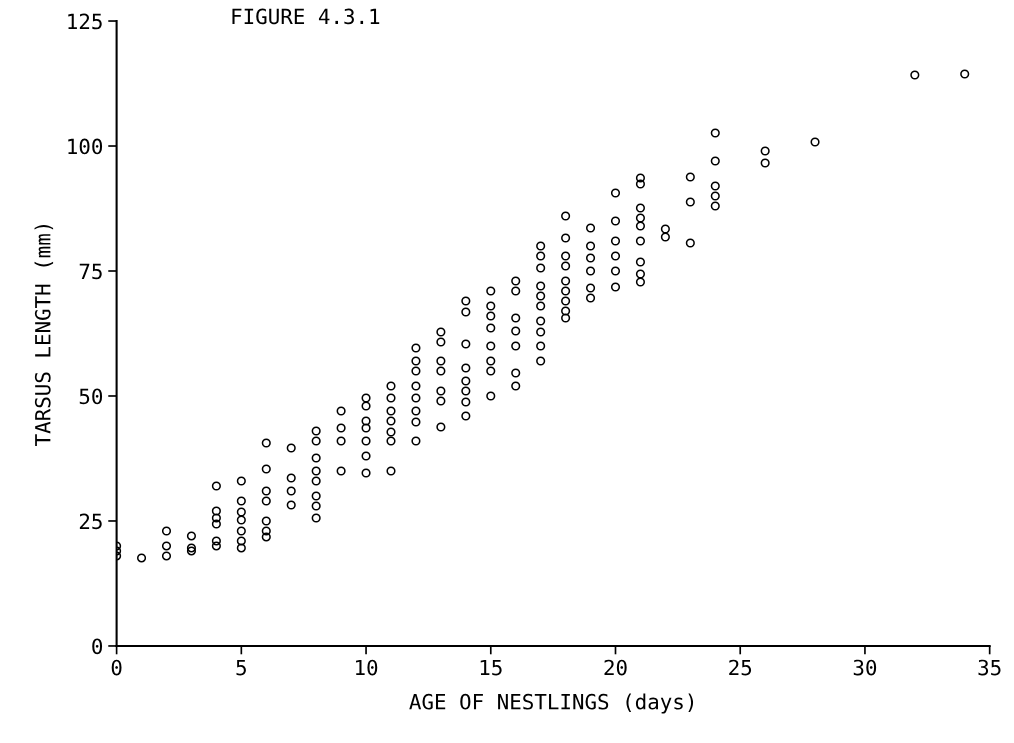  What do you see at coordinates (91, 396) in the screenshot?
I see `y-tick-label: 50` at bounding box center [91, 396].